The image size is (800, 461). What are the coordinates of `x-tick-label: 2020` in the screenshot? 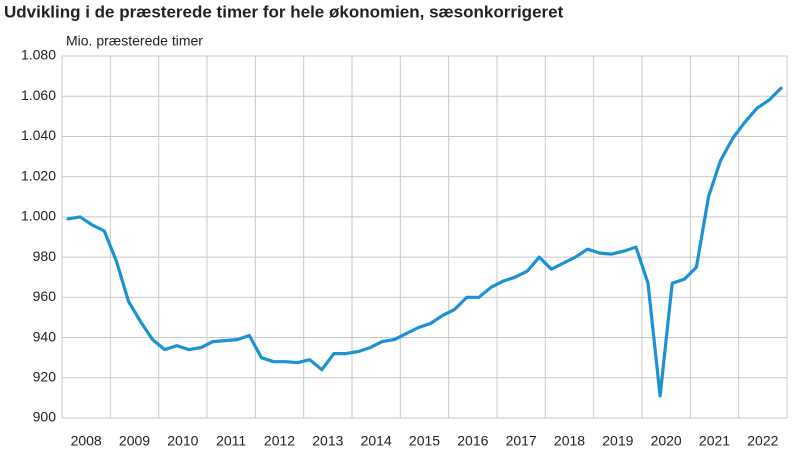 It's located at (666, 441).